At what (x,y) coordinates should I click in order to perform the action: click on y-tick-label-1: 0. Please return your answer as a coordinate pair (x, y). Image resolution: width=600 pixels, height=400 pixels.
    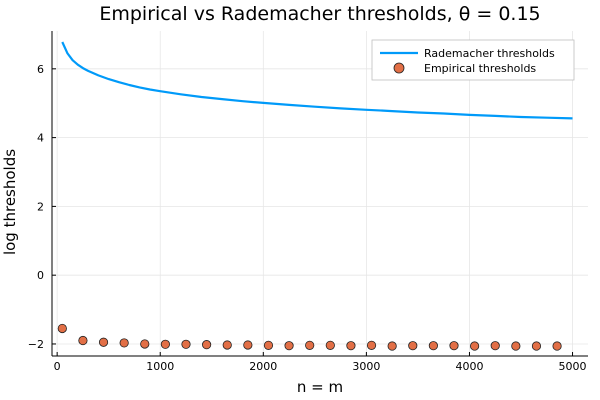
    Looking at the image, I should click on (40, 275).